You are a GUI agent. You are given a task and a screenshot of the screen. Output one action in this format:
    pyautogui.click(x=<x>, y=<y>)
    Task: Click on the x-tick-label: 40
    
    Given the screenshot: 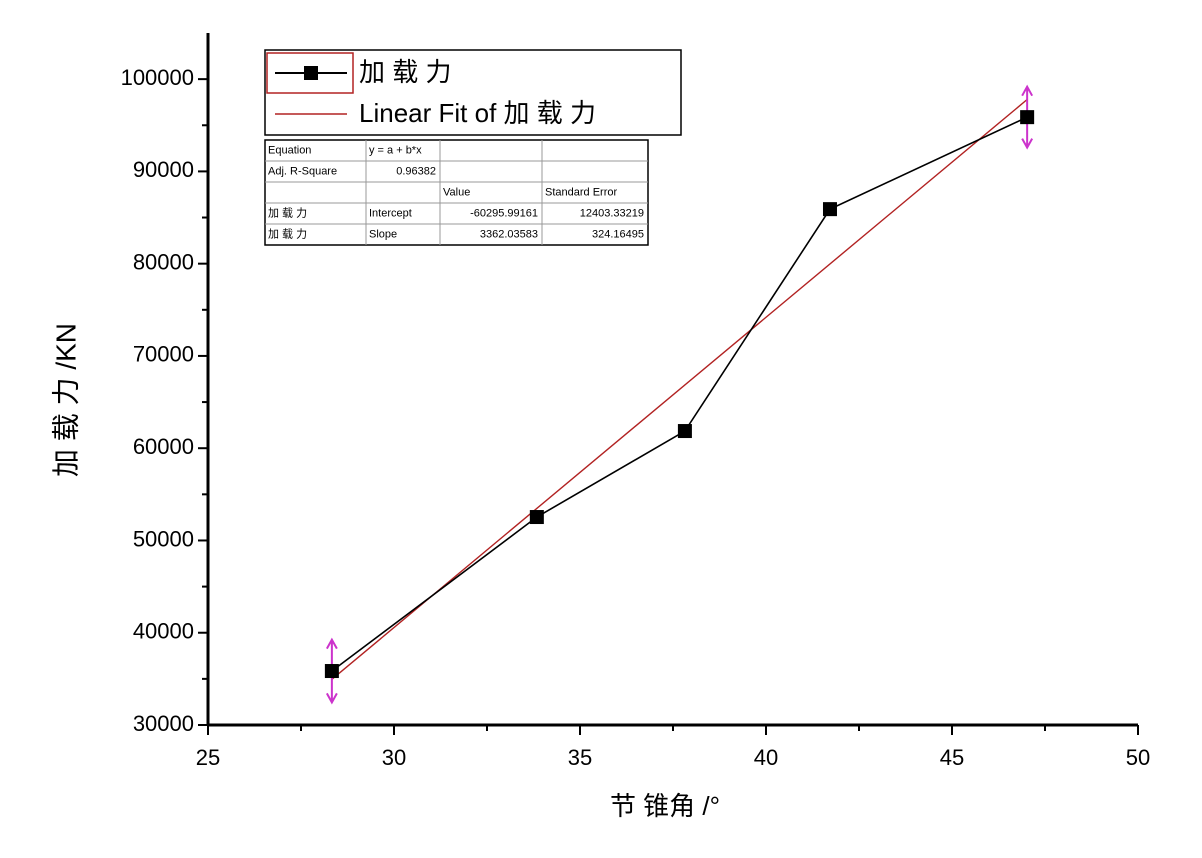 What is the action you would take?
    pyautogui.click(x=766, y=757)
    